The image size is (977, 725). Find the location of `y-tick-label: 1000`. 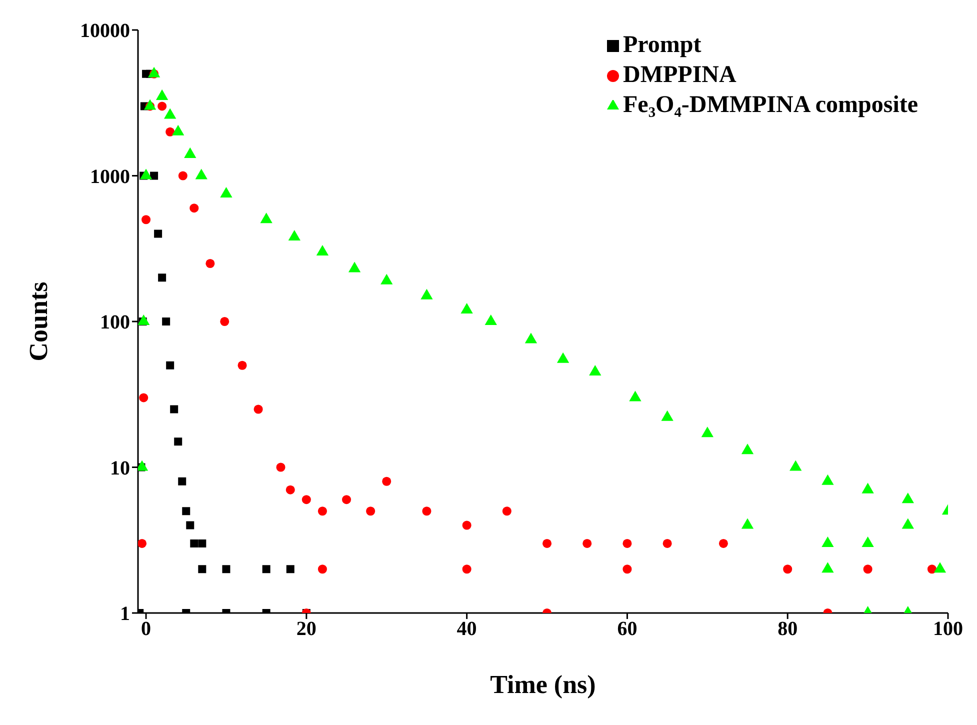

y-tick-label: 1000 is located at coordinates (110, 177).